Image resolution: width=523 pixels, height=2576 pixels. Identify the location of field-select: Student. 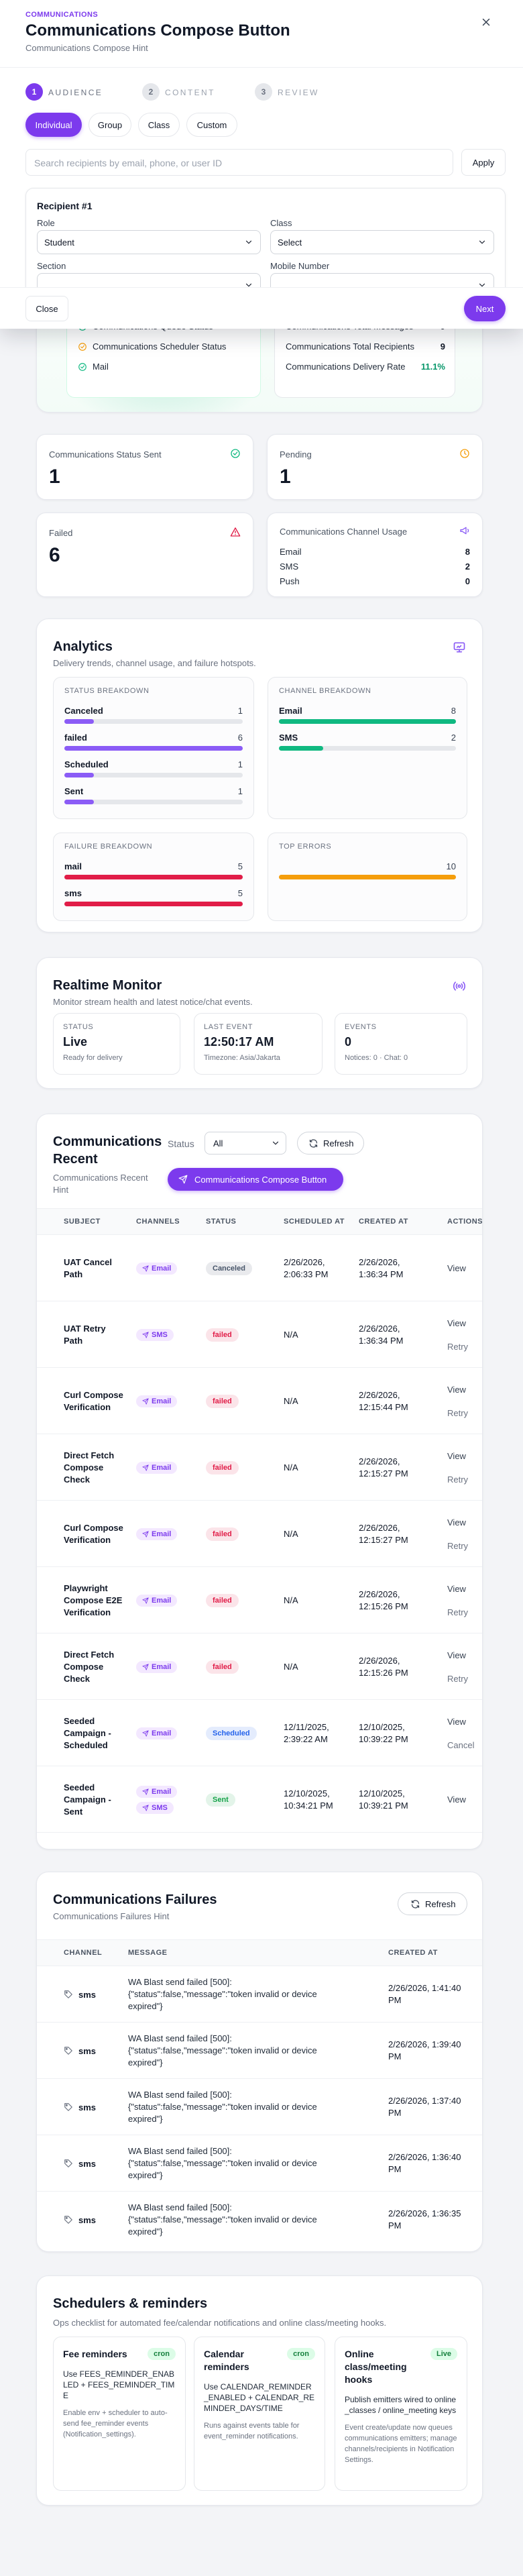
(149, 242).